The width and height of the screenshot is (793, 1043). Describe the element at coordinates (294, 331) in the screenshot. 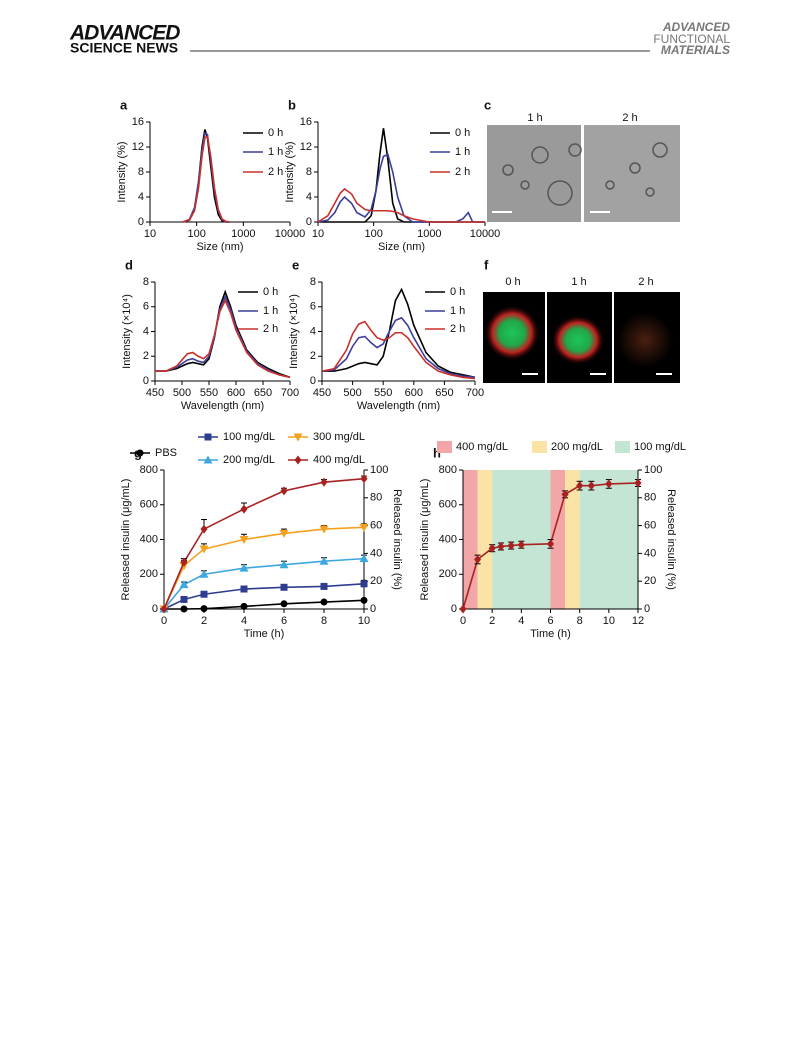

I see `y-axis-label: Intensity (×10⁴)` at that location.